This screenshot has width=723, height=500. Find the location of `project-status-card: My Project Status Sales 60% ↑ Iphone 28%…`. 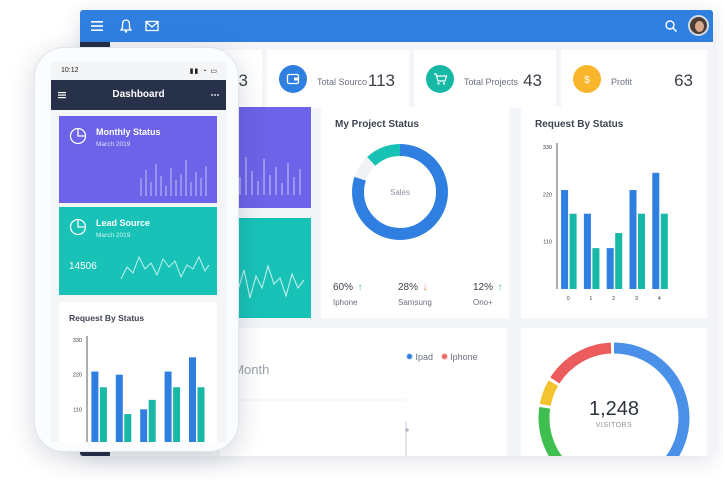

project-status-card: My Project Status Sales 60% ↑ Iphone 28%… is located at coordinates (415, 212).